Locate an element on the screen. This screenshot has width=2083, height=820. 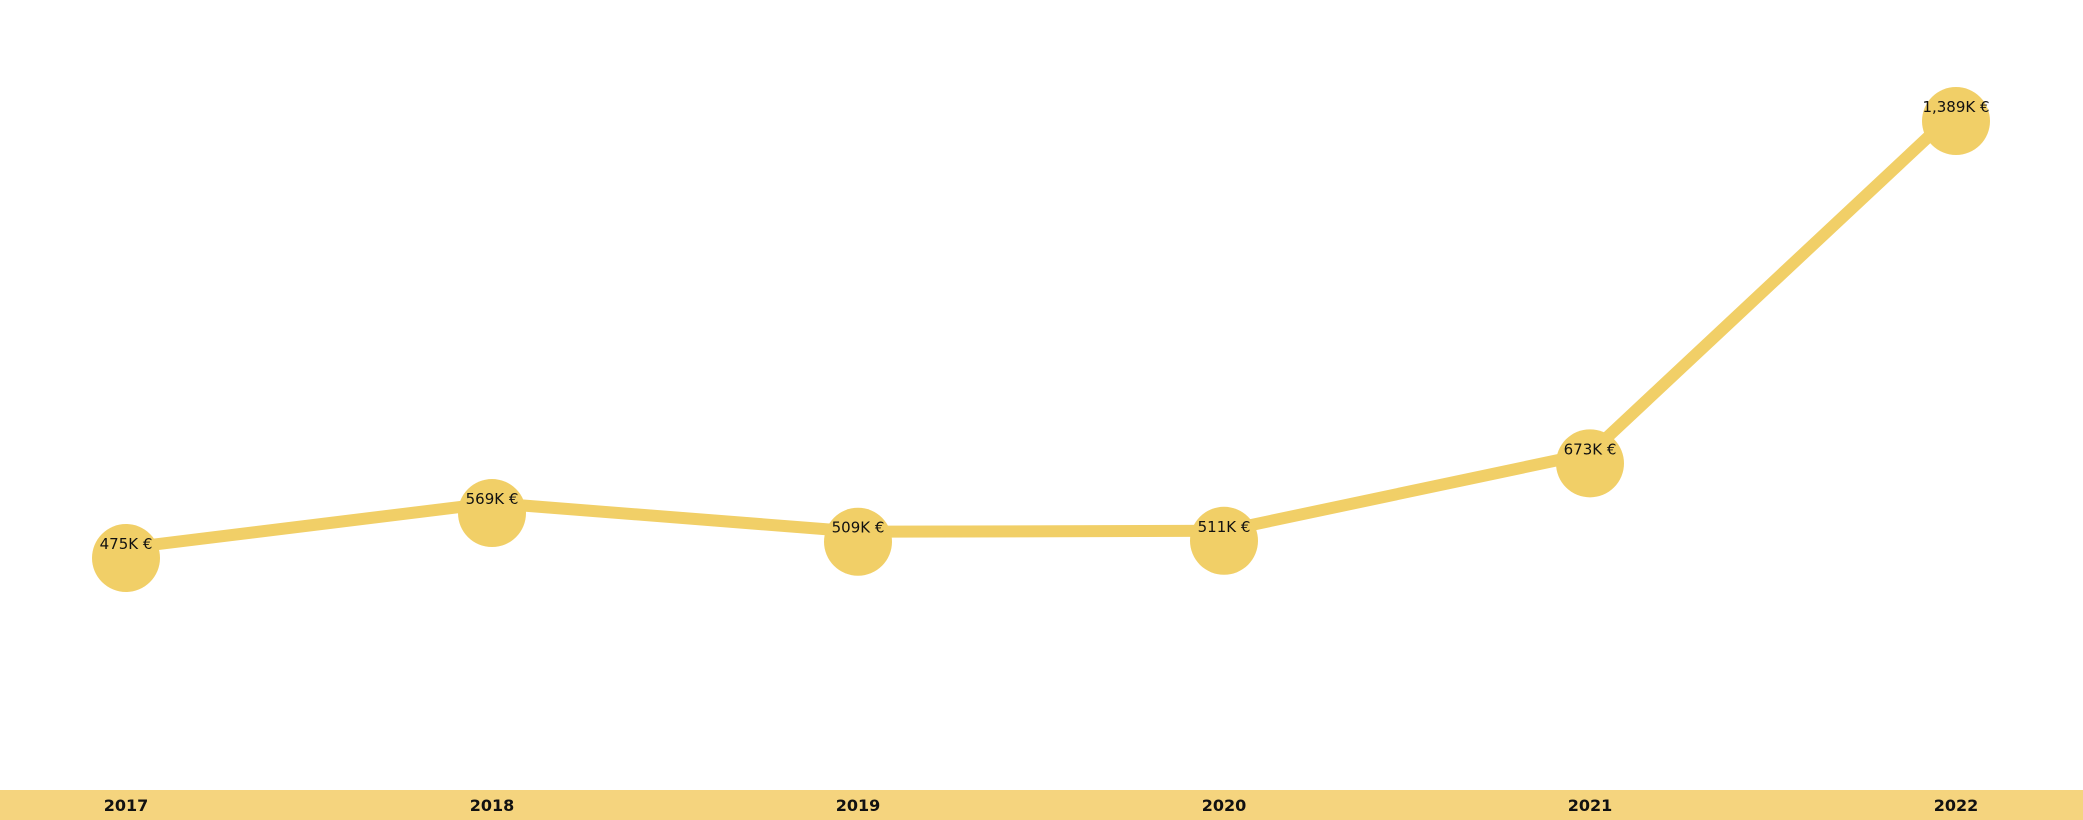
line-segment-2017-2018 is located at coordinates (309, 525).